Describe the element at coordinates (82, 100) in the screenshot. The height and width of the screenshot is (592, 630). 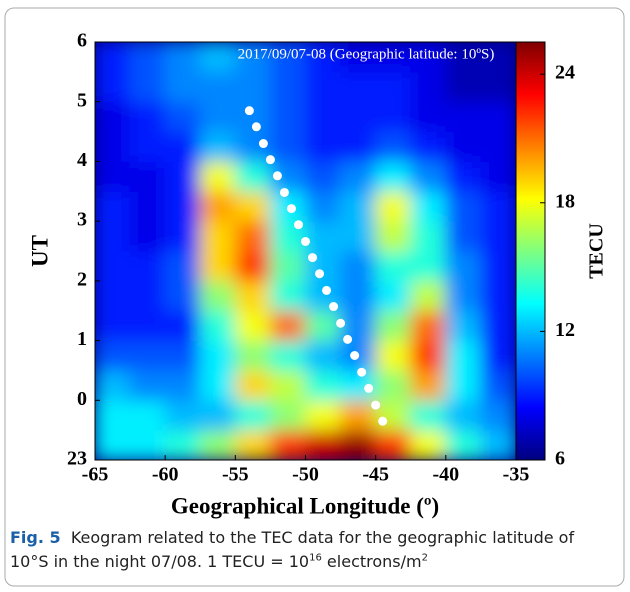
I see `y-tick-label: 5` at that location.